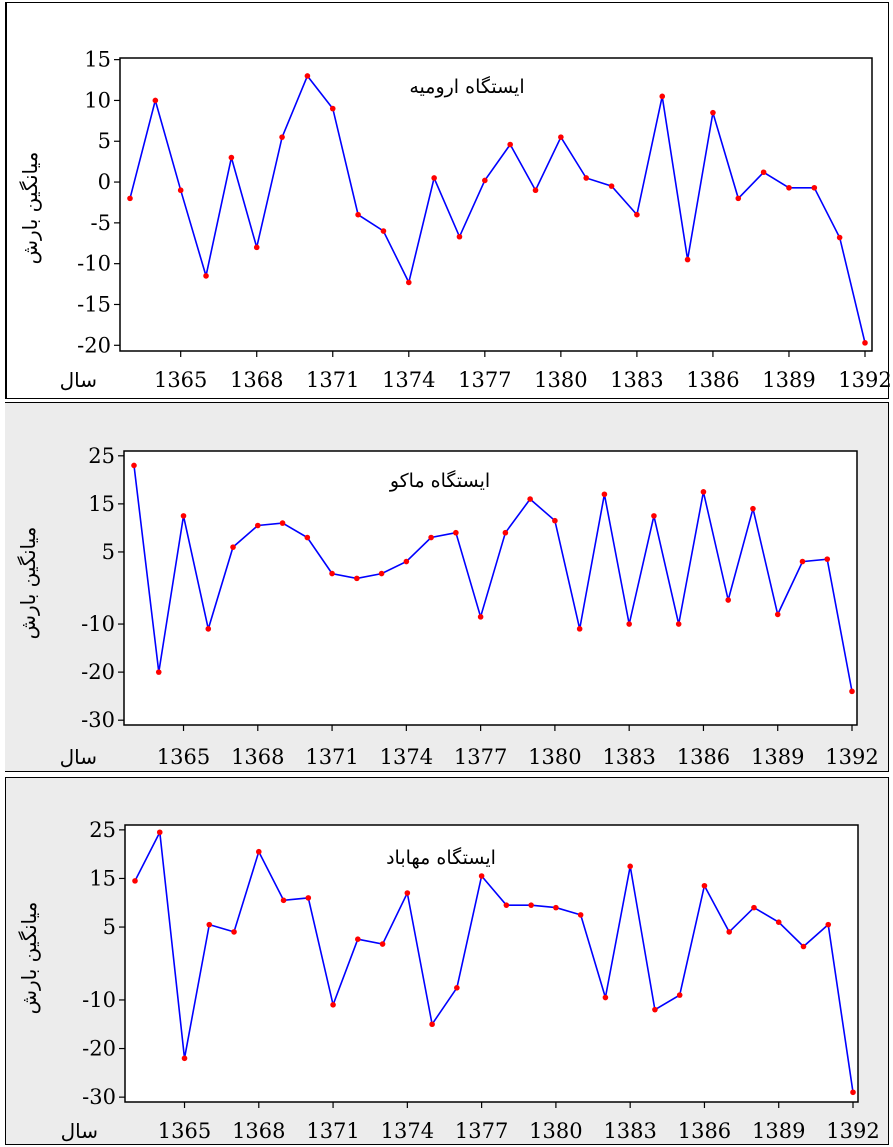 This screenshot has height=1147, width=893. What do you see at coordinates (466, 86) in the screenshot?
I see `chart-title: ایستگاه ارومیه` at bounding box center [466, 86].